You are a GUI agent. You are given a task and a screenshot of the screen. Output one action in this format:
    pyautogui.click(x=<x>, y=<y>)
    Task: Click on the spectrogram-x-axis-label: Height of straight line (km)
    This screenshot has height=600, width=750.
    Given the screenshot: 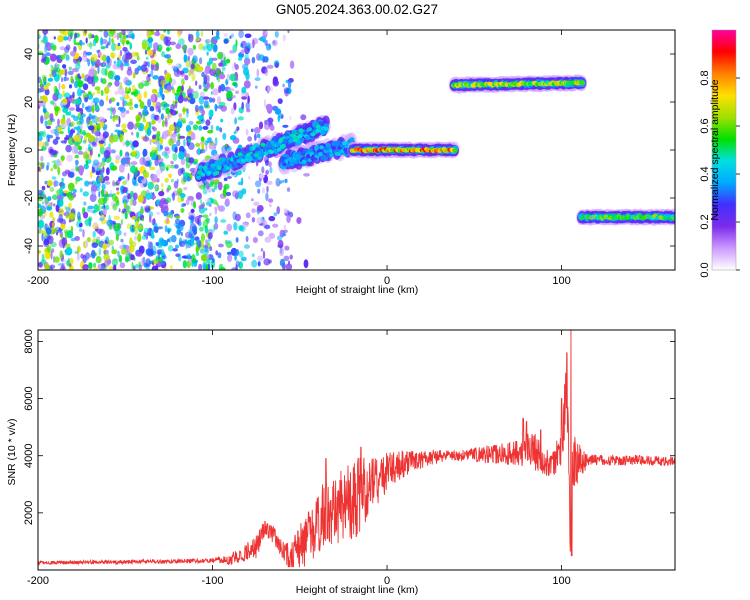 What is the action you would take?
    pyautogui.click(x=357, y=290)
    